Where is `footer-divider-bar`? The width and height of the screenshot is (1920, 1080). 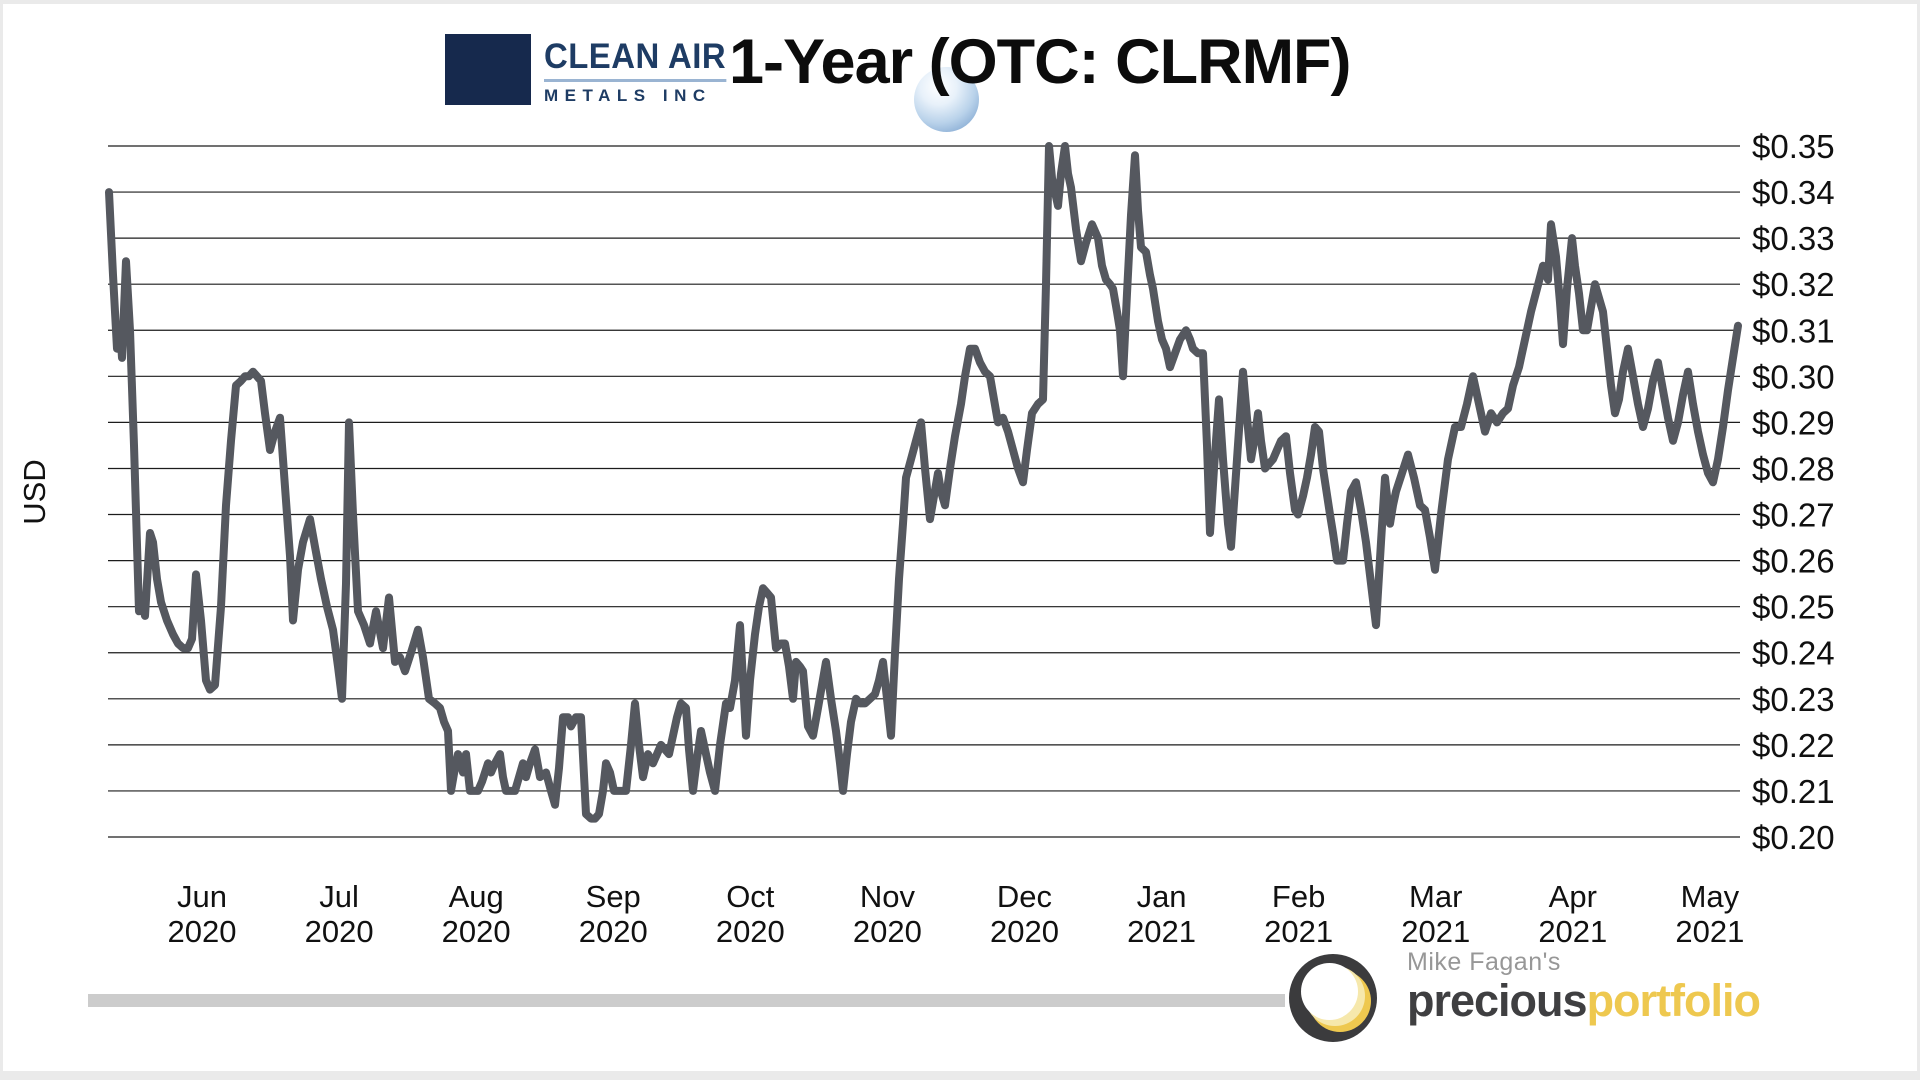
footer-divider-bar is located at coordinates (686, 1000).